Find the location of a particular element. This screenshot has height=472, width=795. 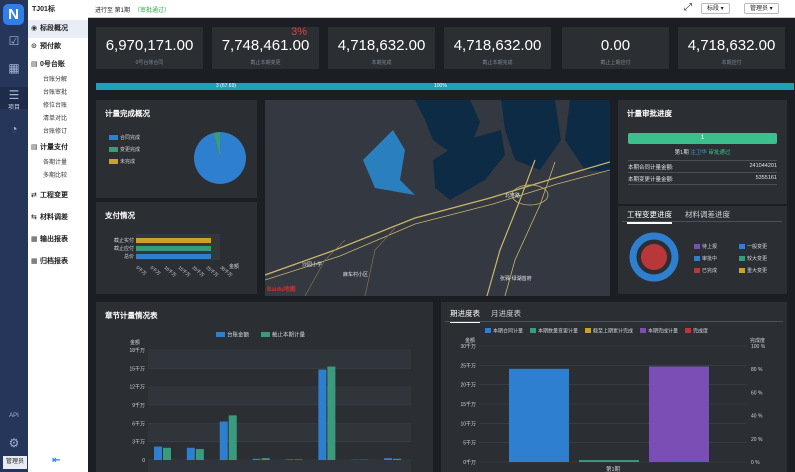

y2-tick: 80 % is located at coordinates (757, 370).